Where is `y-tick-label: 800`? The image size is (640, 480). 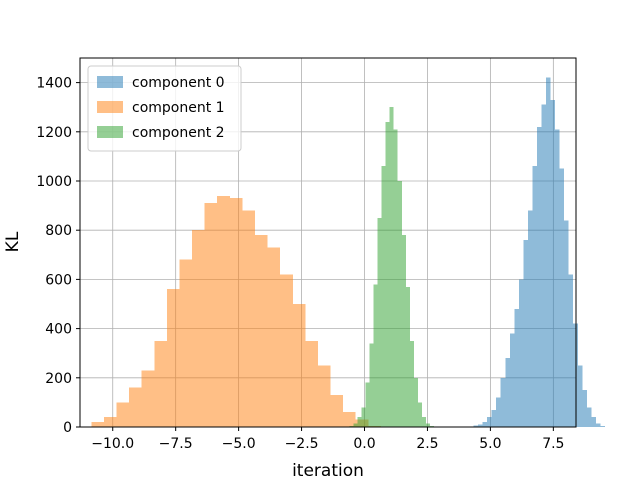 y-tick-label: 800 is located at coordinates (58, 231).